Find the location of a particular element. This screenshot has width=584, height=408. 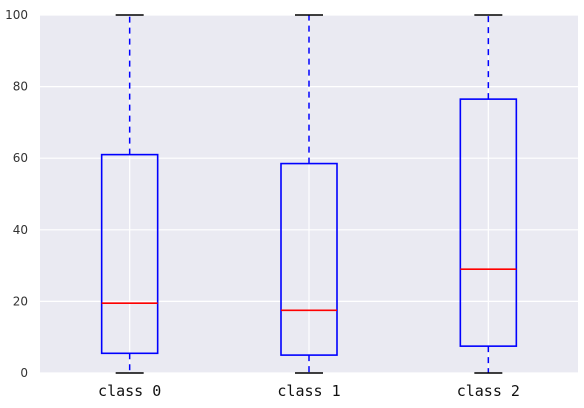

x-tick-label: class 2 is located at coordinates (488, 391).